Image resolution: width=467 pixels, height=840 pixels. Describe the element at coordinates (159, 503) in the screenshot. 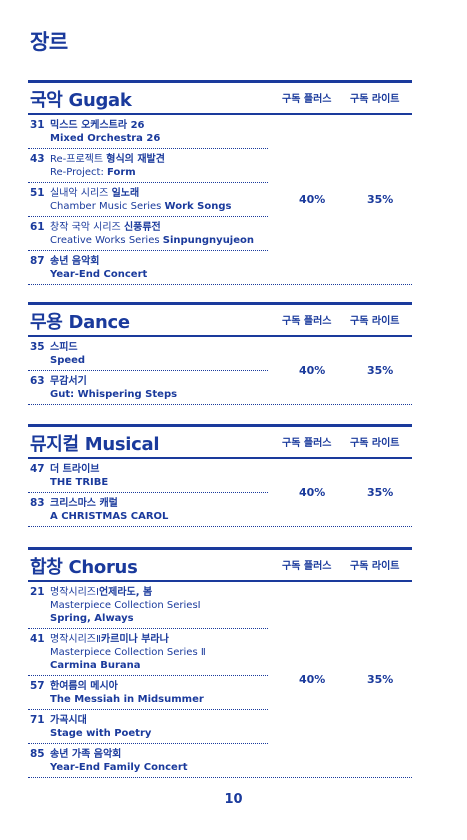

I see `program-title-line: 크리스마스 캐럴` at that location.